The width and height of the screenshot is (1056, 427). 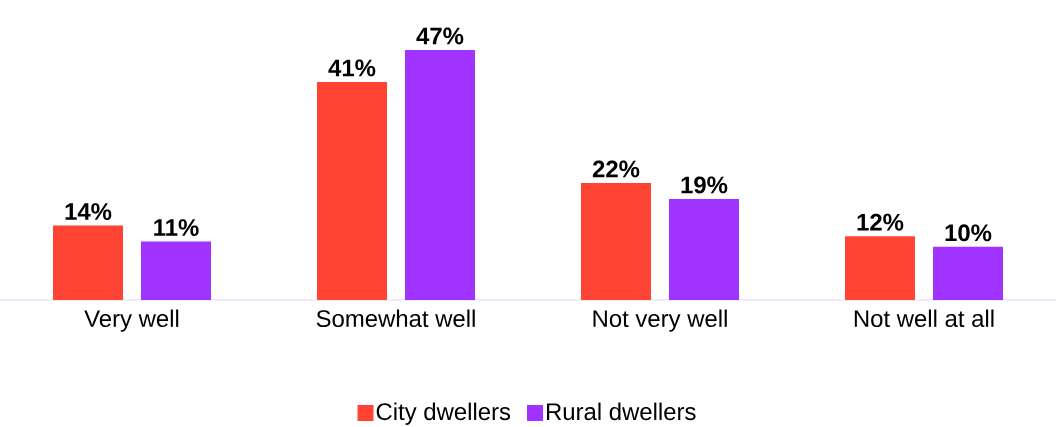 I want to click on data-label: 11%, so click(x=176, y=227).